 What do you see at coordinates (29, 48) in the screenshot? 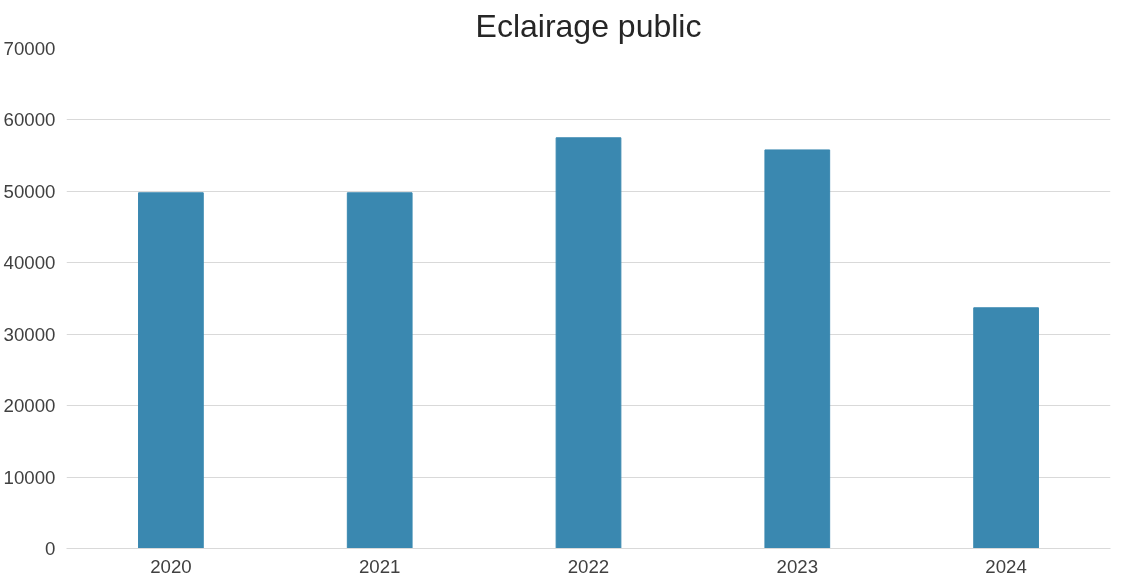
I see `y-tick-label: 70000` at bounding box center [29, 48].